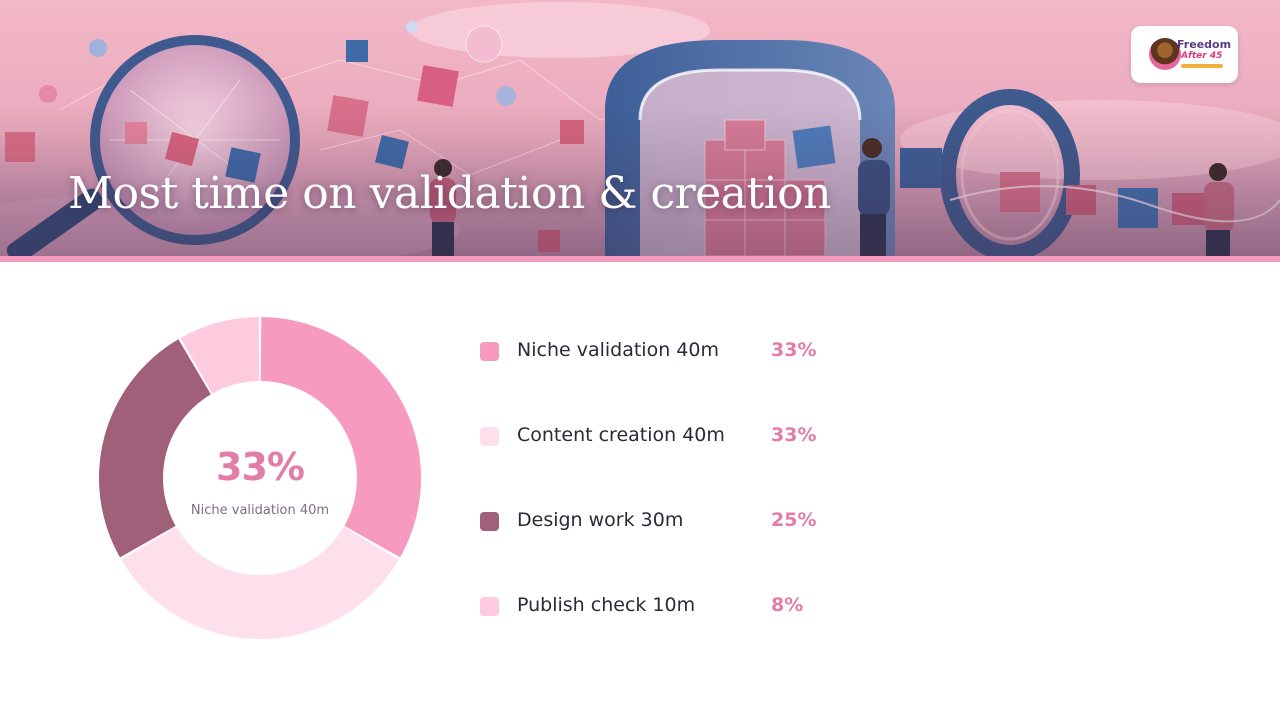 This screenshot has width=1280, height=720. Describe the element at coordinates (606, 605) in the screenshot. I see `legend-label: Publish check 10m` at that location.